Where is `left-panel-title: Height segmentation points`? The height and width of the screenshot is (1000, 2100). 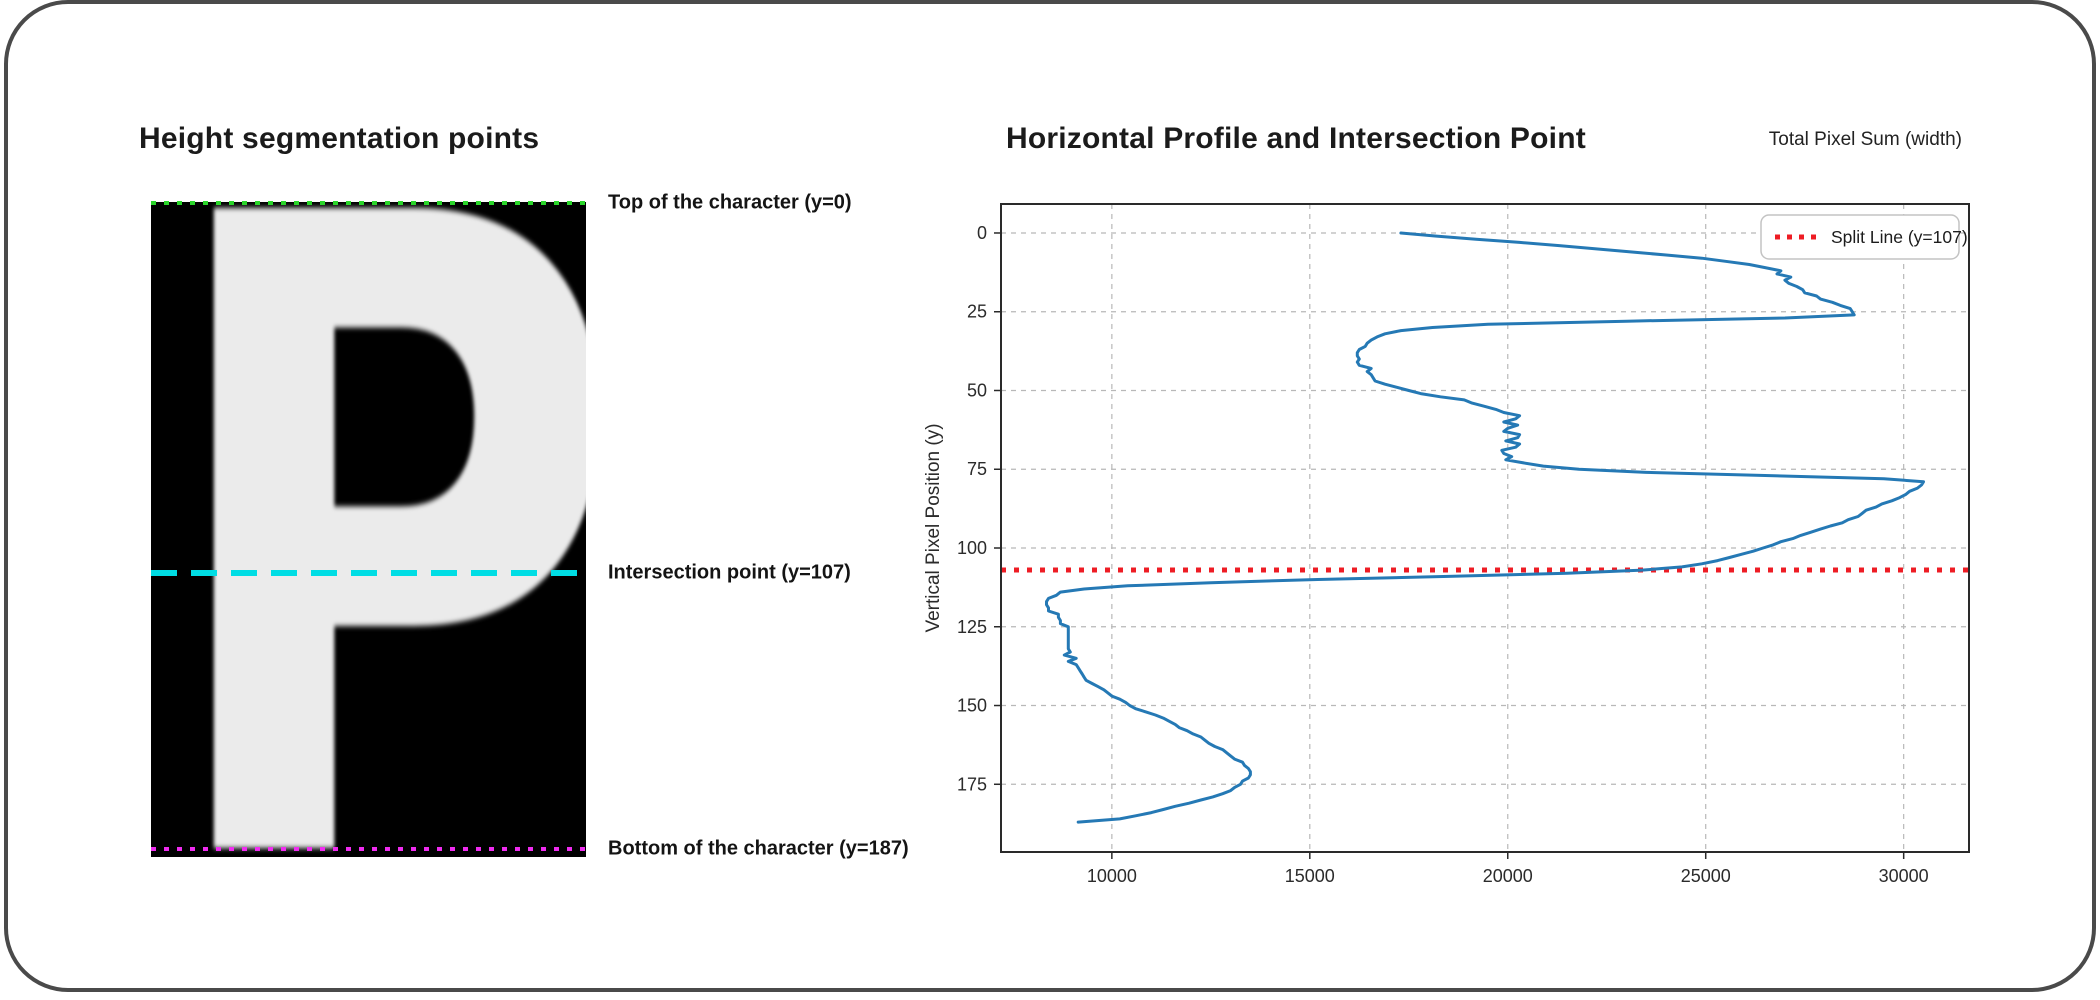
left-panel-title: Height segmentation points is located at coordinates (339, 138).